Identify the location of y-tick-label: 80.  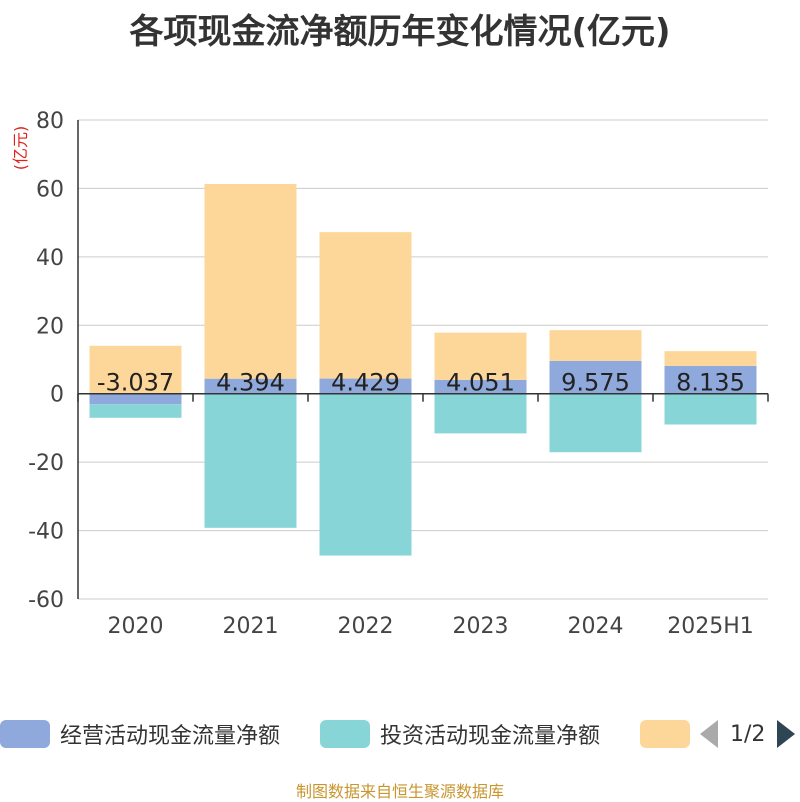
(50, 121).